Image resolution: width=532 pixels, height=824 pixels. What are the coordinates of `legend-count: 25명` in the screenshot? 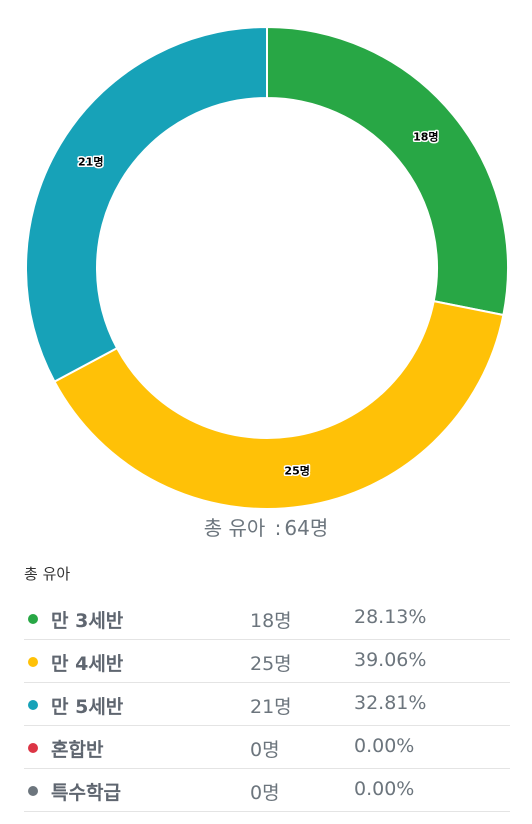 It's located at (271, 664).